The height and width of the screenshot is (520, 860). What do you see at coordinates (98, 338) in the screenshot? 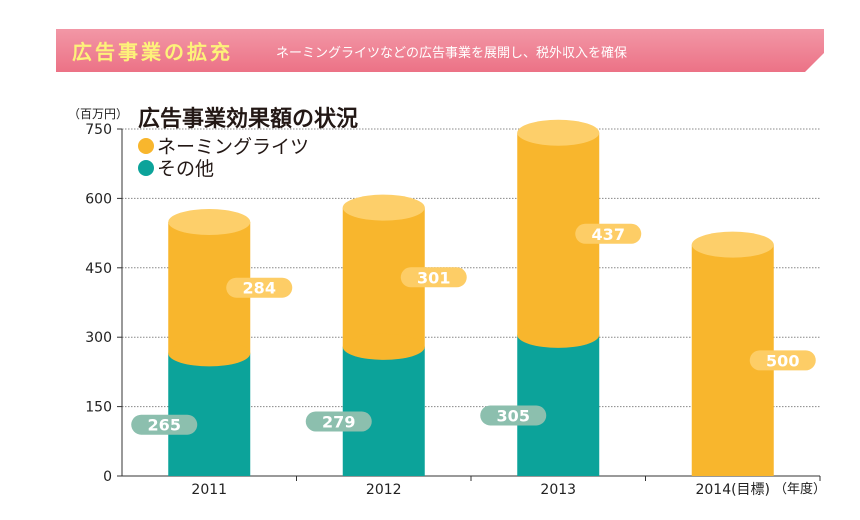
I see `y-tick-label: 300` at bounding box center [98, 338].